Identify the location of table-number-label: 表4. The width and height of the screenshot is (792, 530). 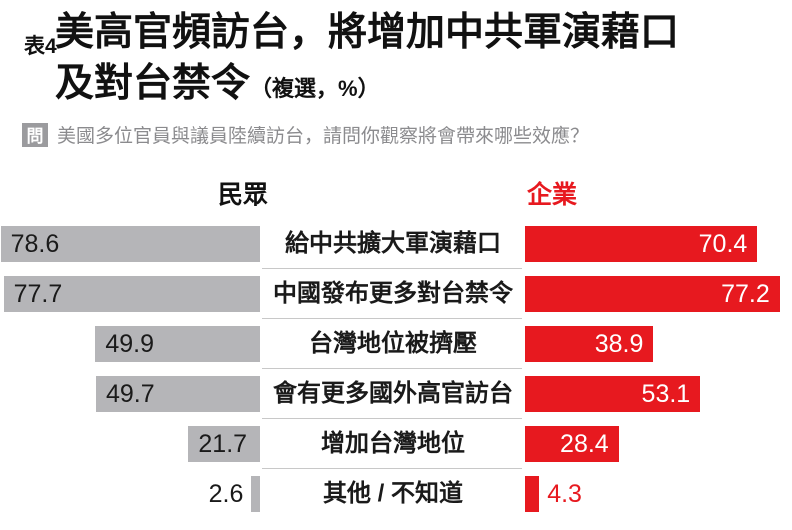
(40, 46).